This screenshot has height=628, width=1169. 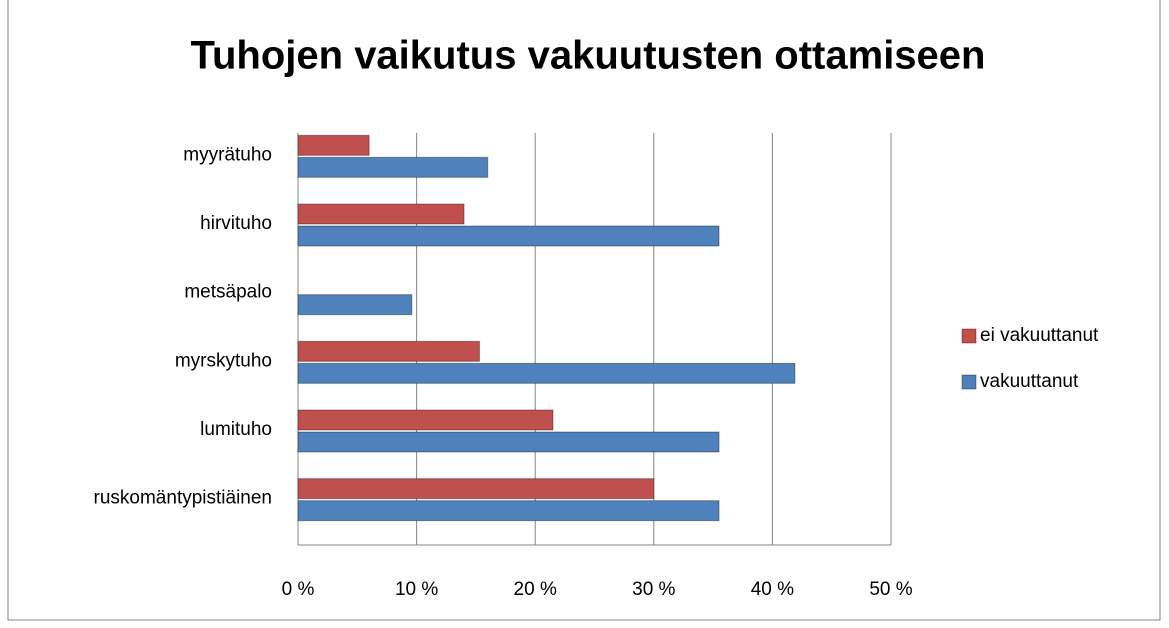 What do you see at coordinates (653, 589) in the screenshot?
I see `x-tick-label: 30 %` at bounding box center [653, 589].